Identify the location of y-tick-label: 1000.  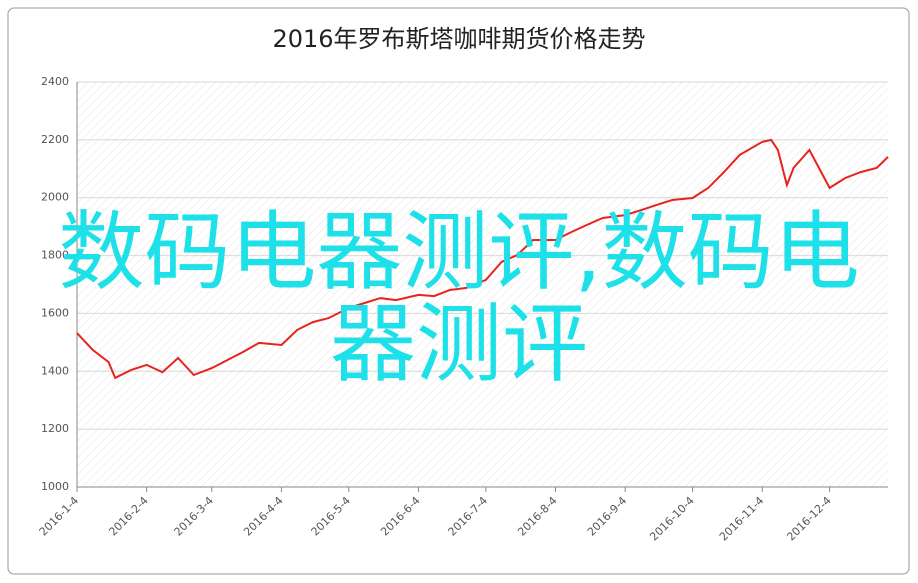
(55, 486).